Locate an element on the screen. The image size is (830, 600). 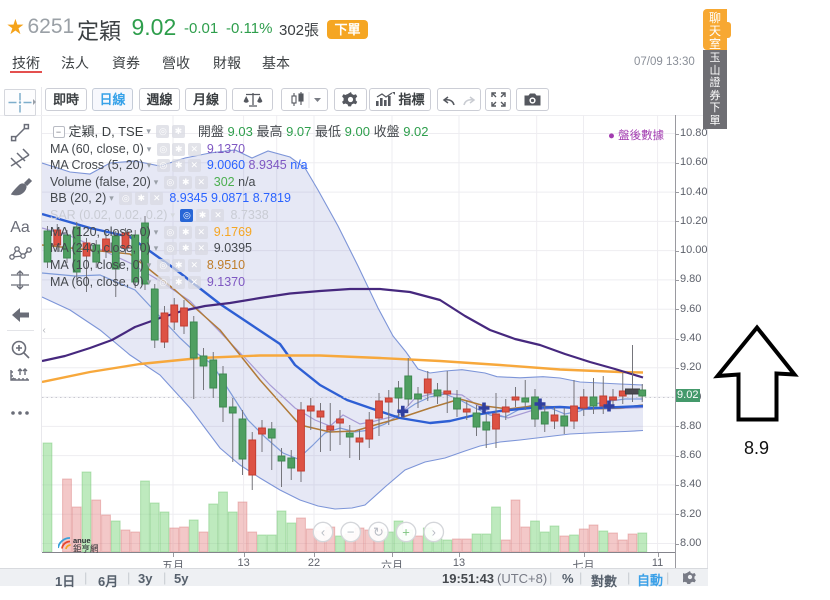
svg-text: Aa is located at coordinates (20, 227).